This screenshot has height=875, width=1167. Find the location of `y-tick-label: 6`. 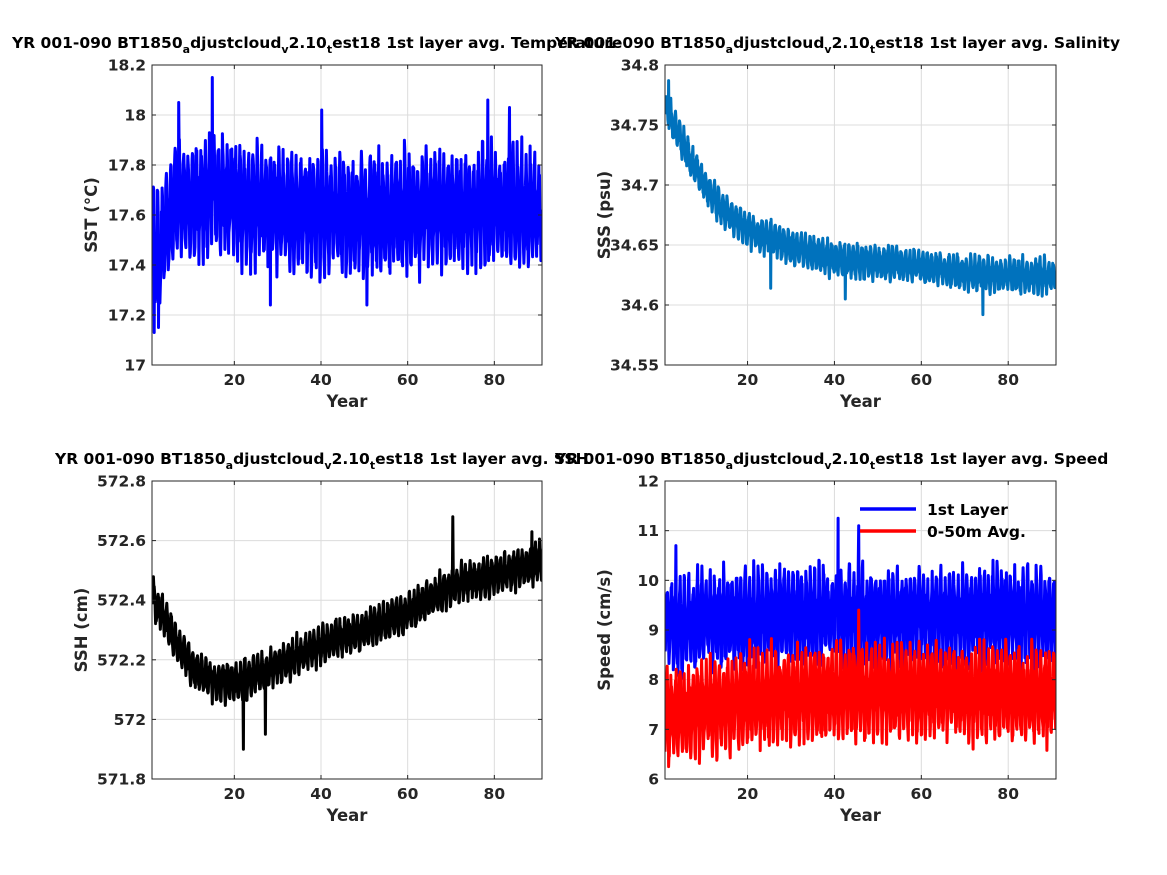

y-tick-label: 6 is located at coordinates (653, 780).